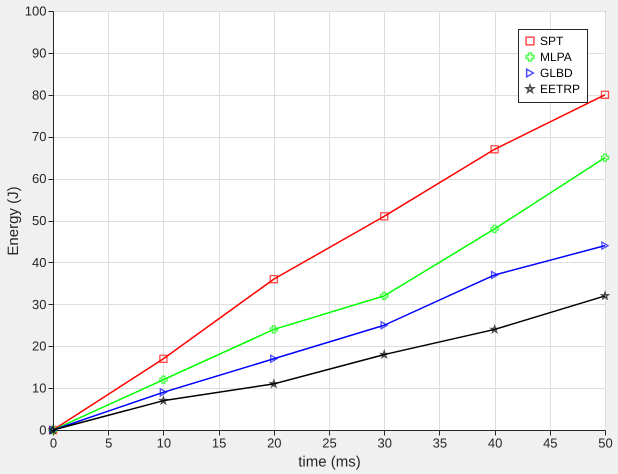  Describe the element at coordinates (556, 57) in the screenshot. I see `legend-label: MLPA` at that location.